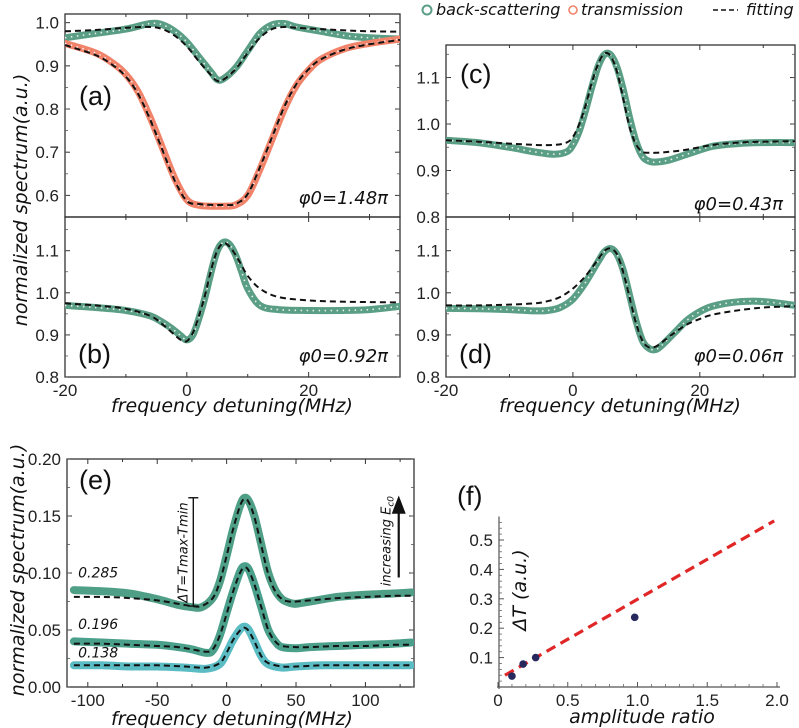  I want to click on delta-t-label: ΔT=Tmax-Tmin, so click(183, 552).